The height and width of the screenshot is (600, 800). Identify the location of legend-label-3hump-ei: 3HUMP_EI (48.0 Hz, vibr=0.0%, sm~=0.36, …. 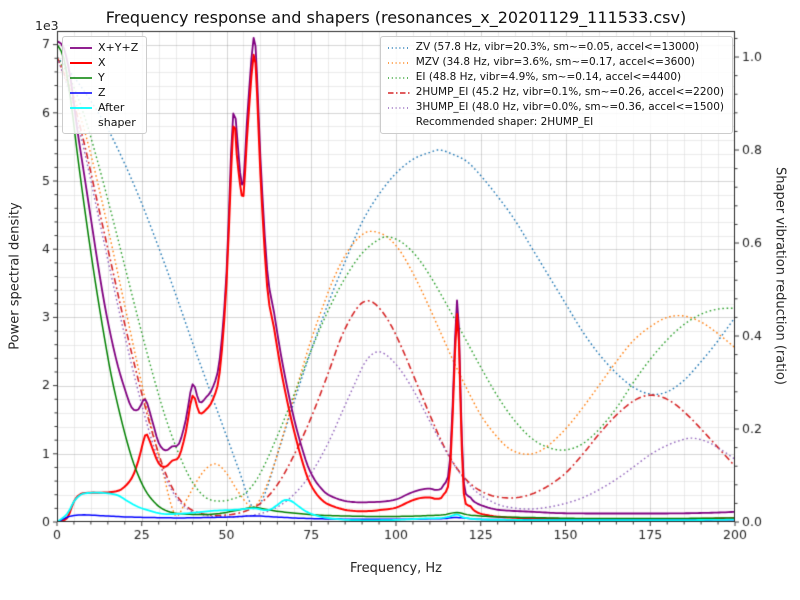
(569, 107).